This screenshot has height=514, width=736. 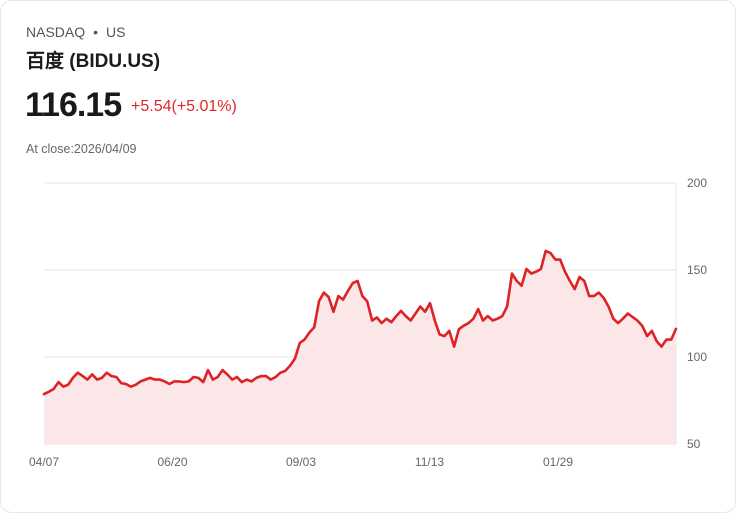 What do you see at coordinates (172, 462) in the screenshot?
I see `x-tick-label: 06/20` at bounding box center [172, 462].